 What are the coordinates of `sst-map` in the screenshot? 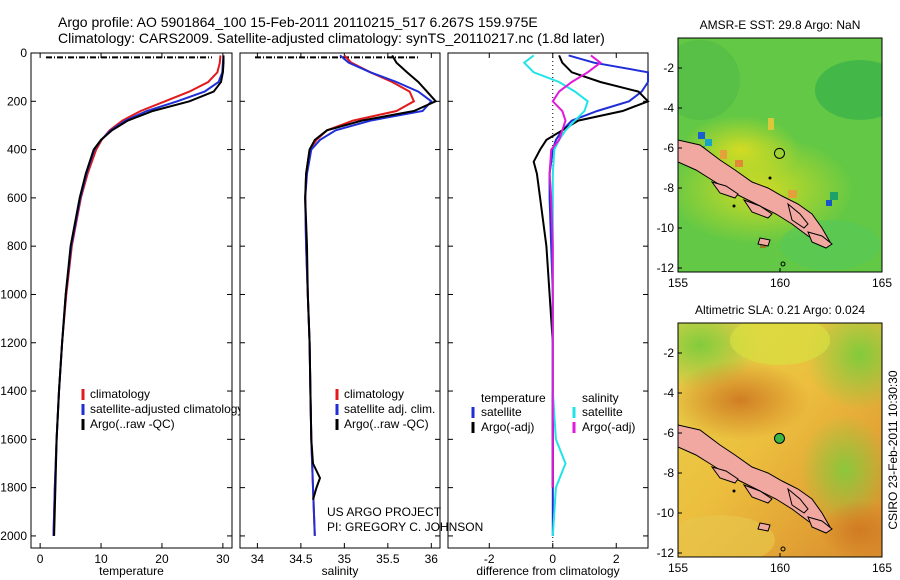 It's located at (780, 155).